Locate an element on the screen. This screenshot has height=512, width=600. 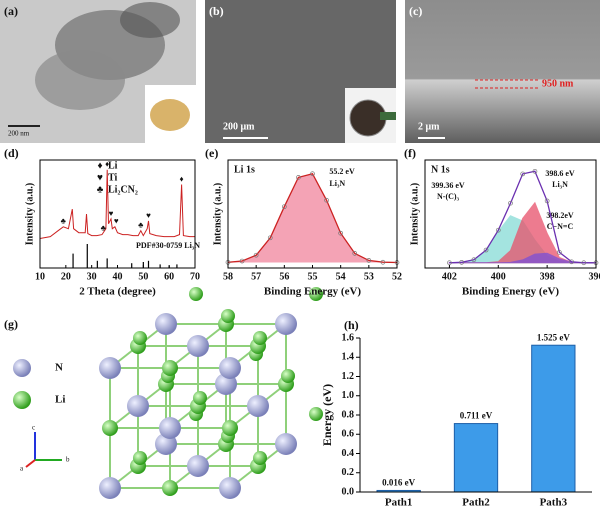
core-level: N 1s is located at coordinates (440, 169).